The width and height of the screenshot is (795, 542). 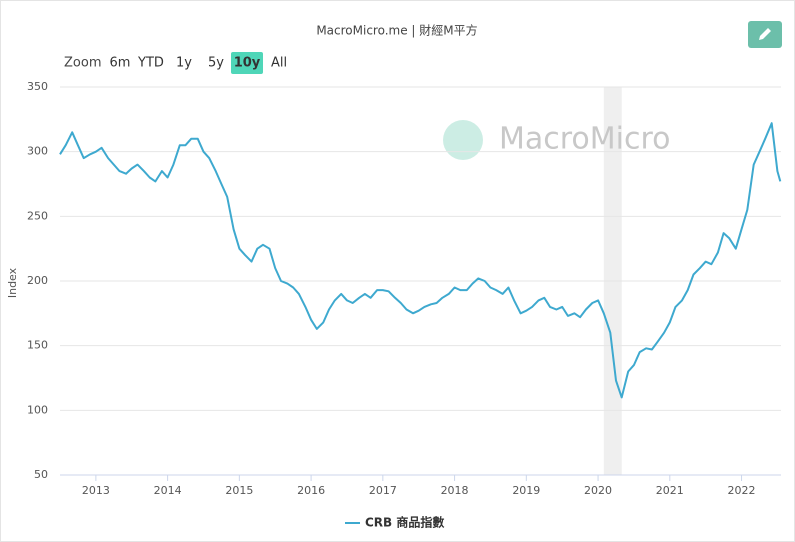 I want to click on x-tick-label: 2022, so click(x=742, y=490).